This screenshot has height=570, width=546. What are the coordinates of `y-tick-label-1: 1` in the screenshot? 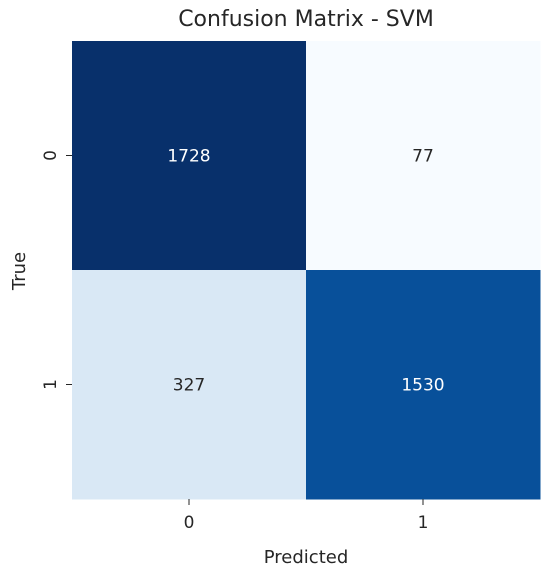 It's located at (51, 384).